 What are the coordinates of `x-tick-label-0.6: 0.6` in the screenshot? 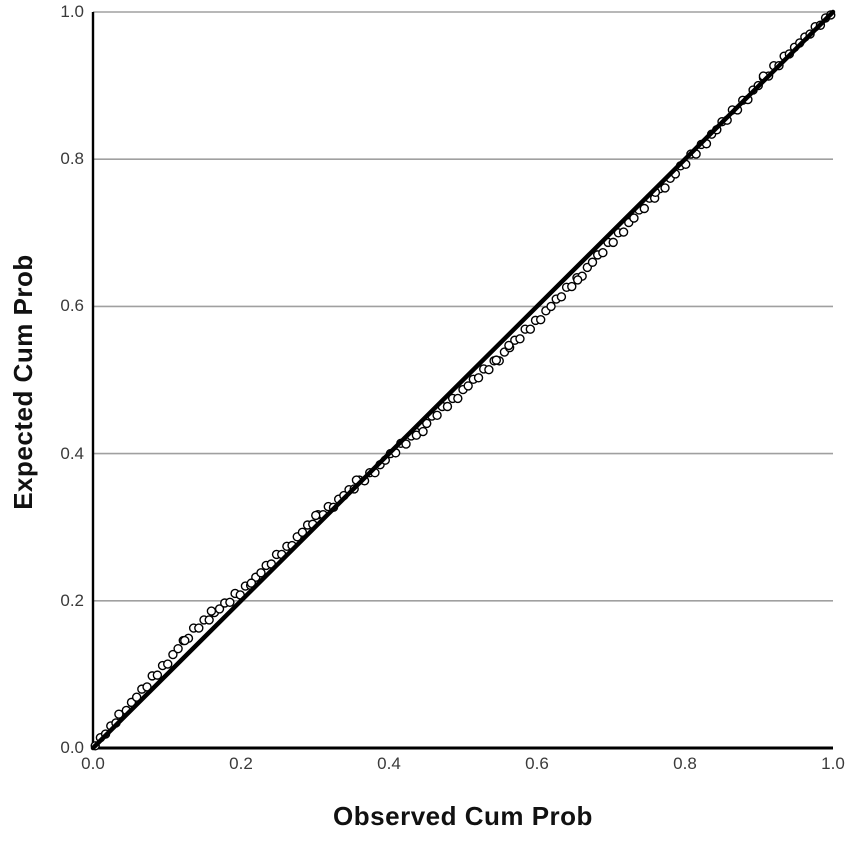 It's located at (537, 763).